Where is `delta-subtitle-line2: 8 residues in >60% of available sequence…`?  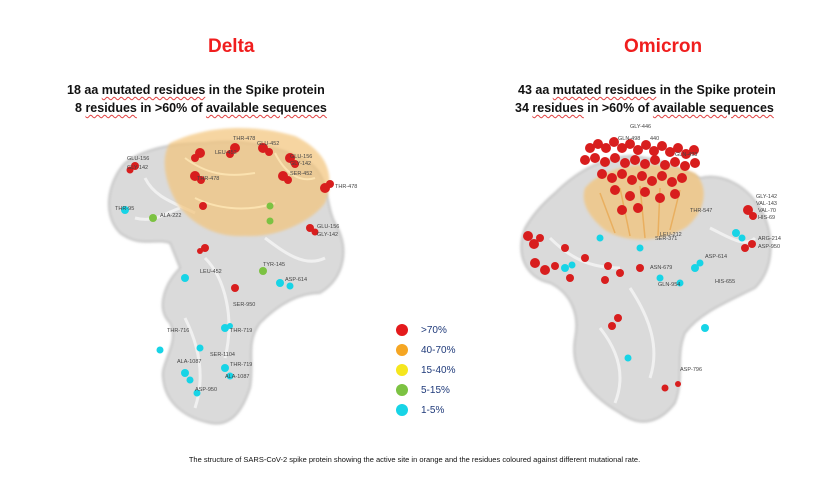
delta-subtitle-line2: 8 residues in >60% of available sequence… is located at coordinates (201, 108).